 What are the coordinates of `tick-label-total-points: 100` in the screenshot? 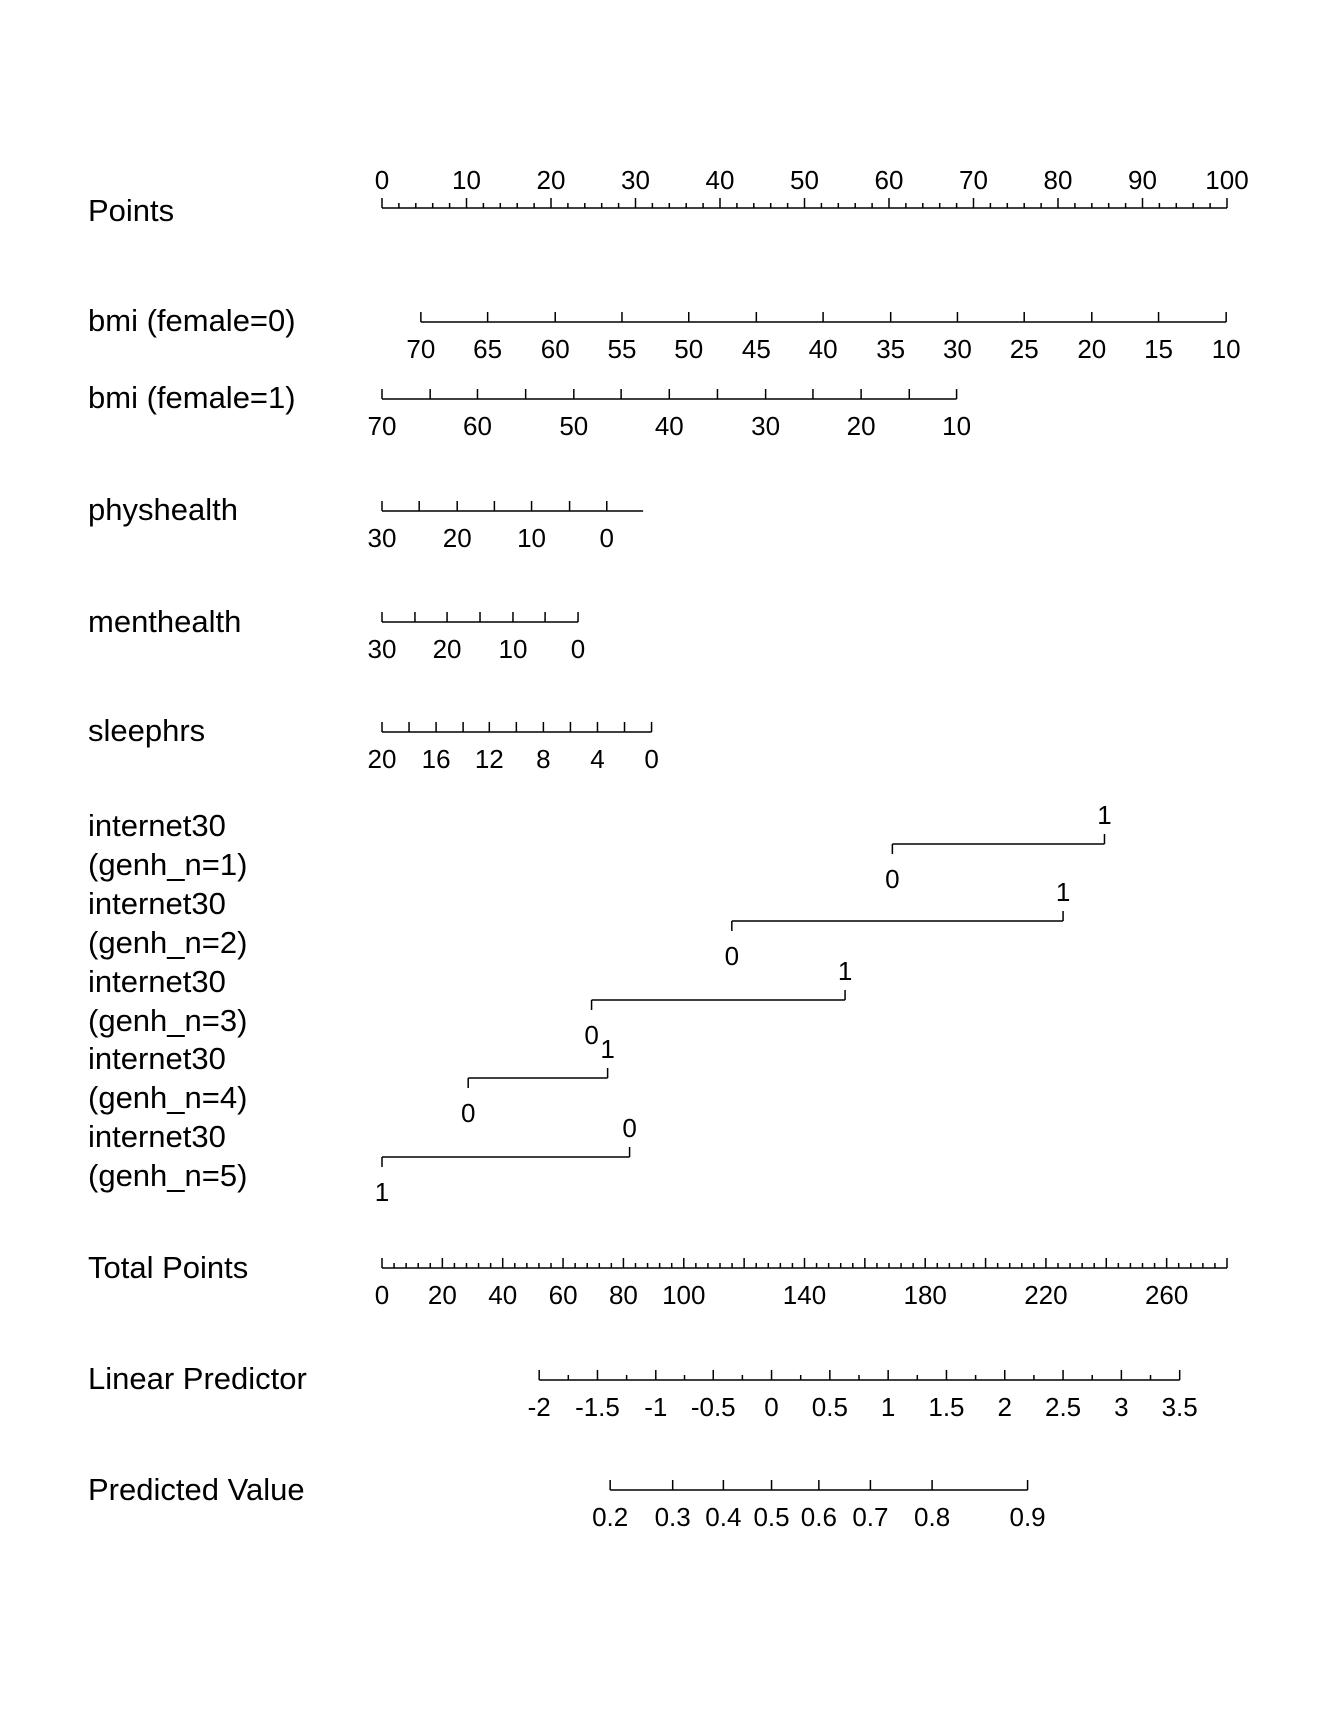 It's located at (683, 1295).